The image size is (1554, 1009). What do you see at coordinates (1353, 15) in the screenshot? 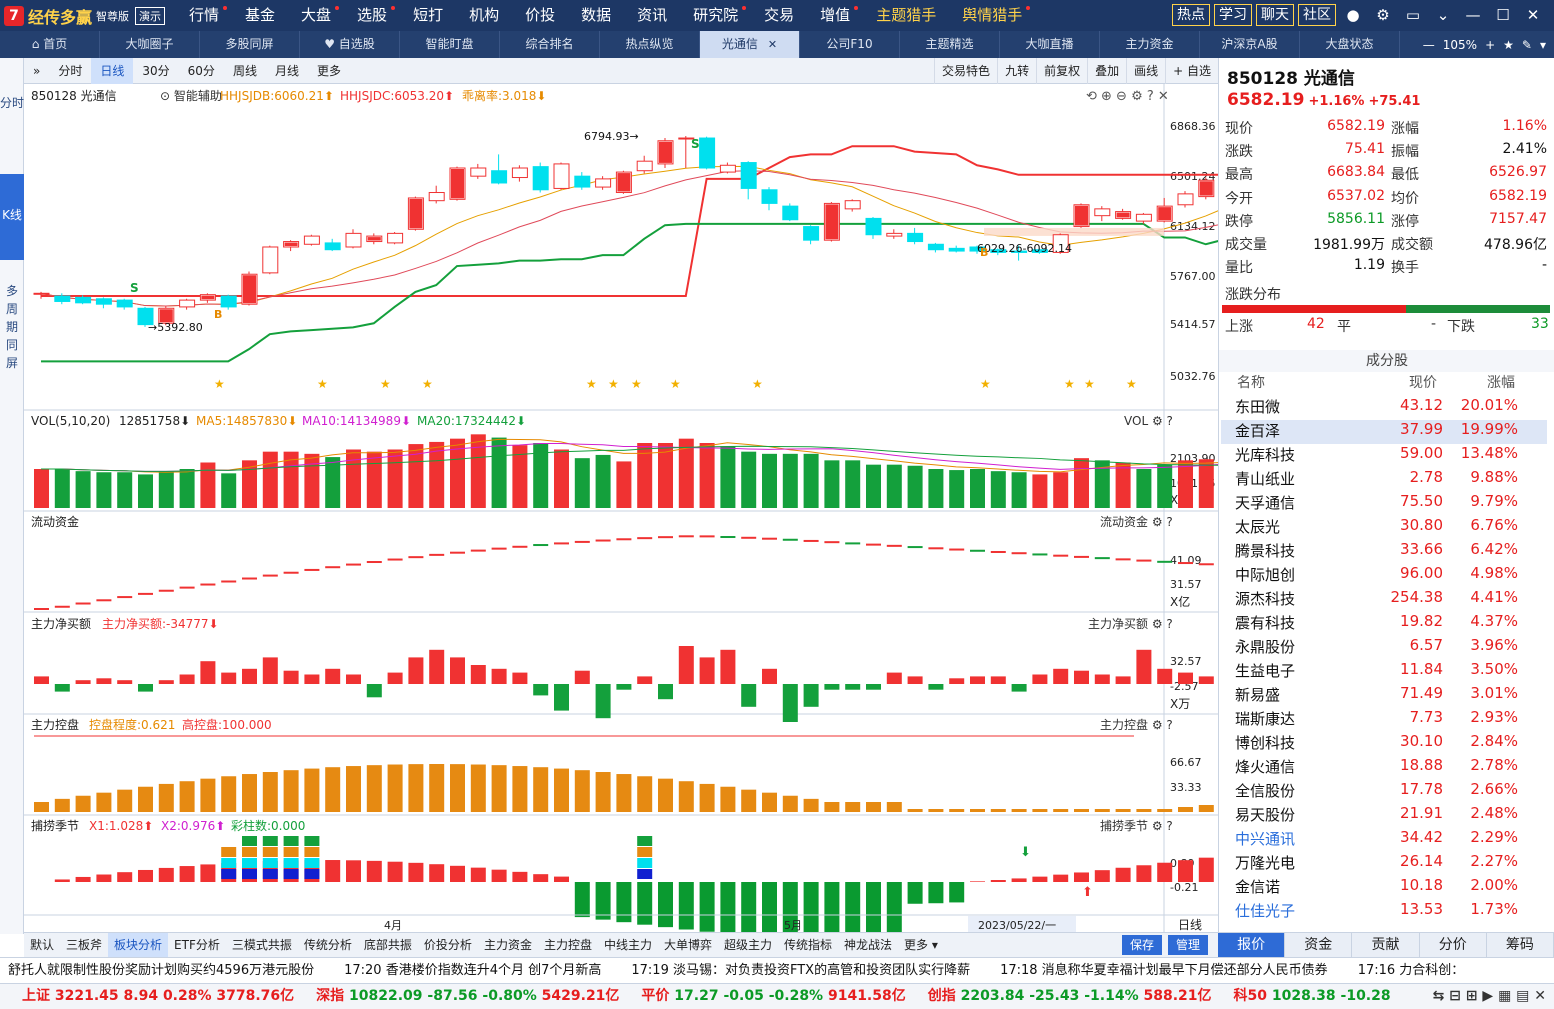
I see `user-icon: ●` at bounding box center [1353, 15].